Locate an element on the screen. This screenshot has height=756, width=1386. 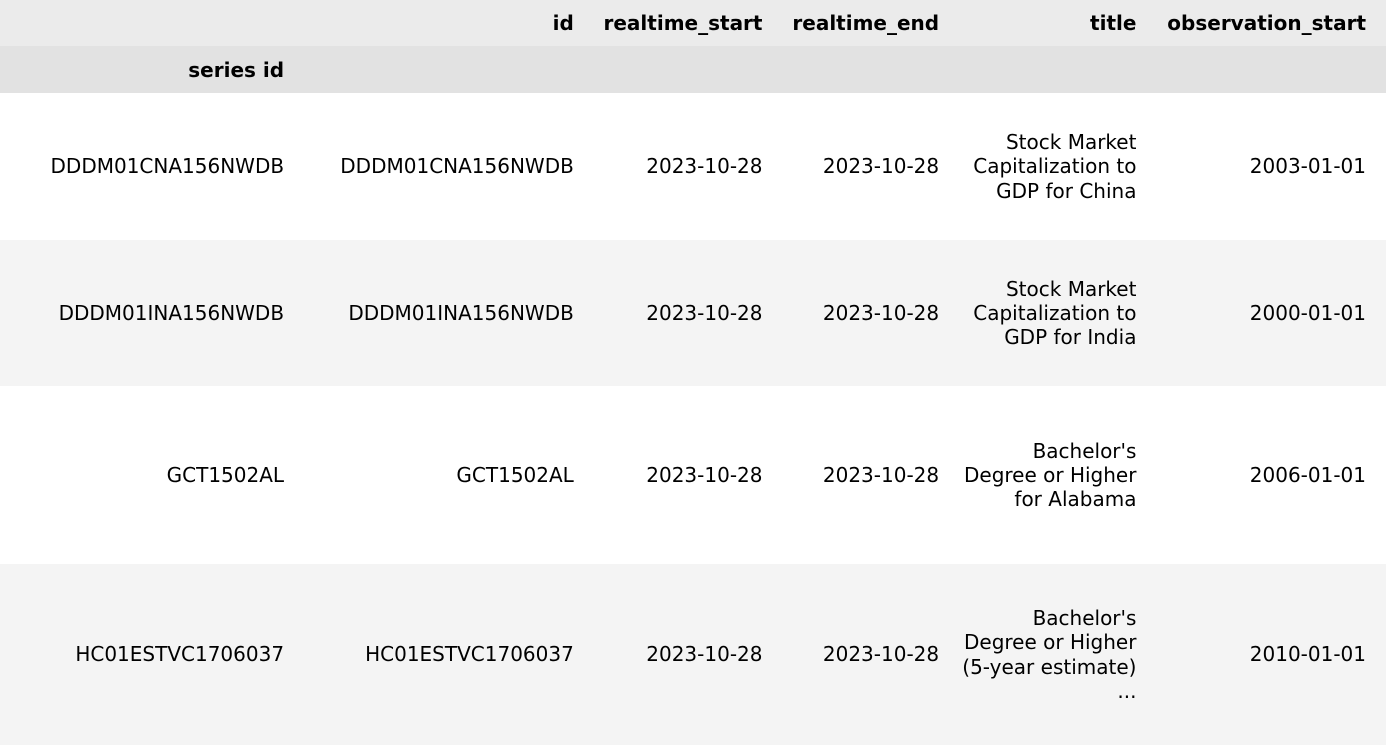
row-index-cell: DDDM01CNA156NWDB is located at coordinates (142, 166).